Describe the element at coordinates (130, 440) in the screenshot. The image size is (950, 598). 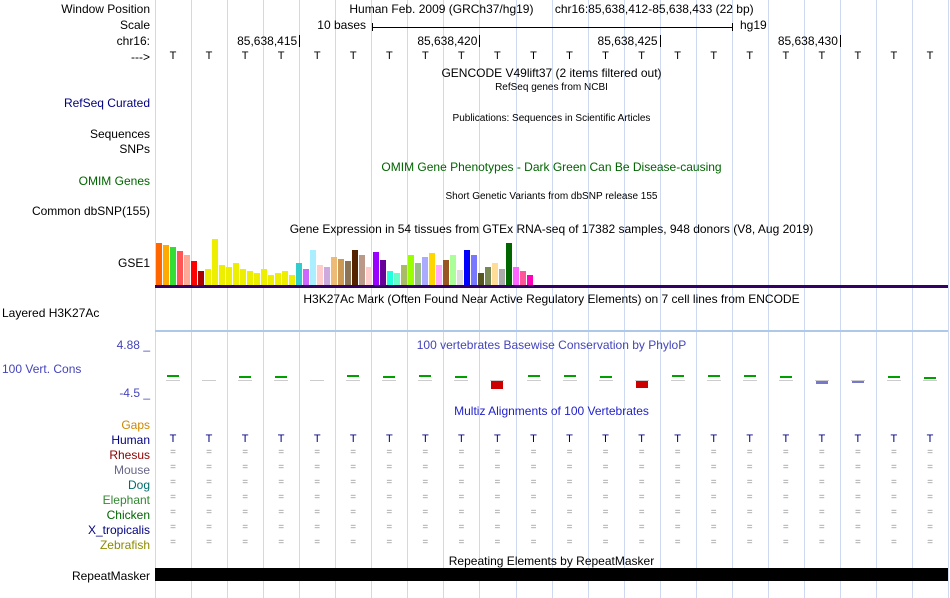
I see `species-label-human: Human` at that location.